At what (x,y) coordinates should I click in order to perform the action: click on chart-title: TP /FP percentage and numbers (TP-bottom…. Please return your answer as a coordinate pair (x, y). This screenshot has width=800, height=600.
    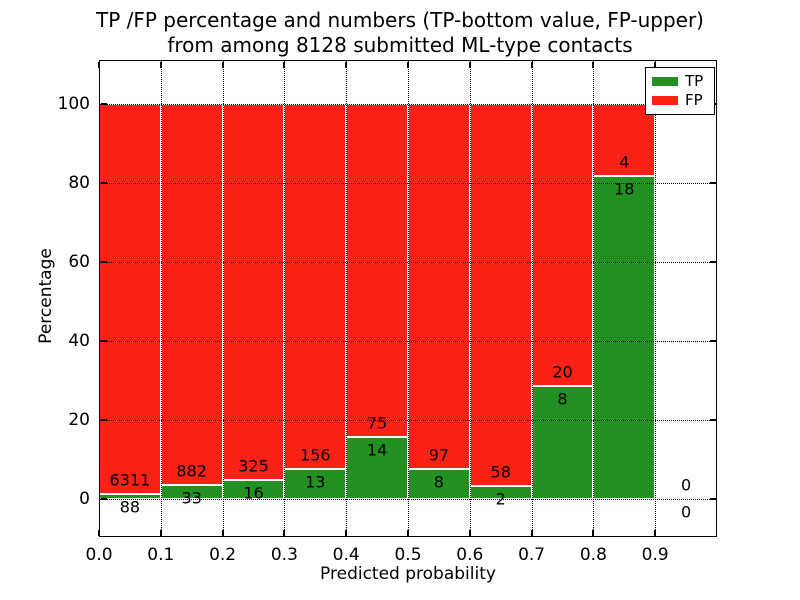
    Looking at the image, I should click on (400, 33).